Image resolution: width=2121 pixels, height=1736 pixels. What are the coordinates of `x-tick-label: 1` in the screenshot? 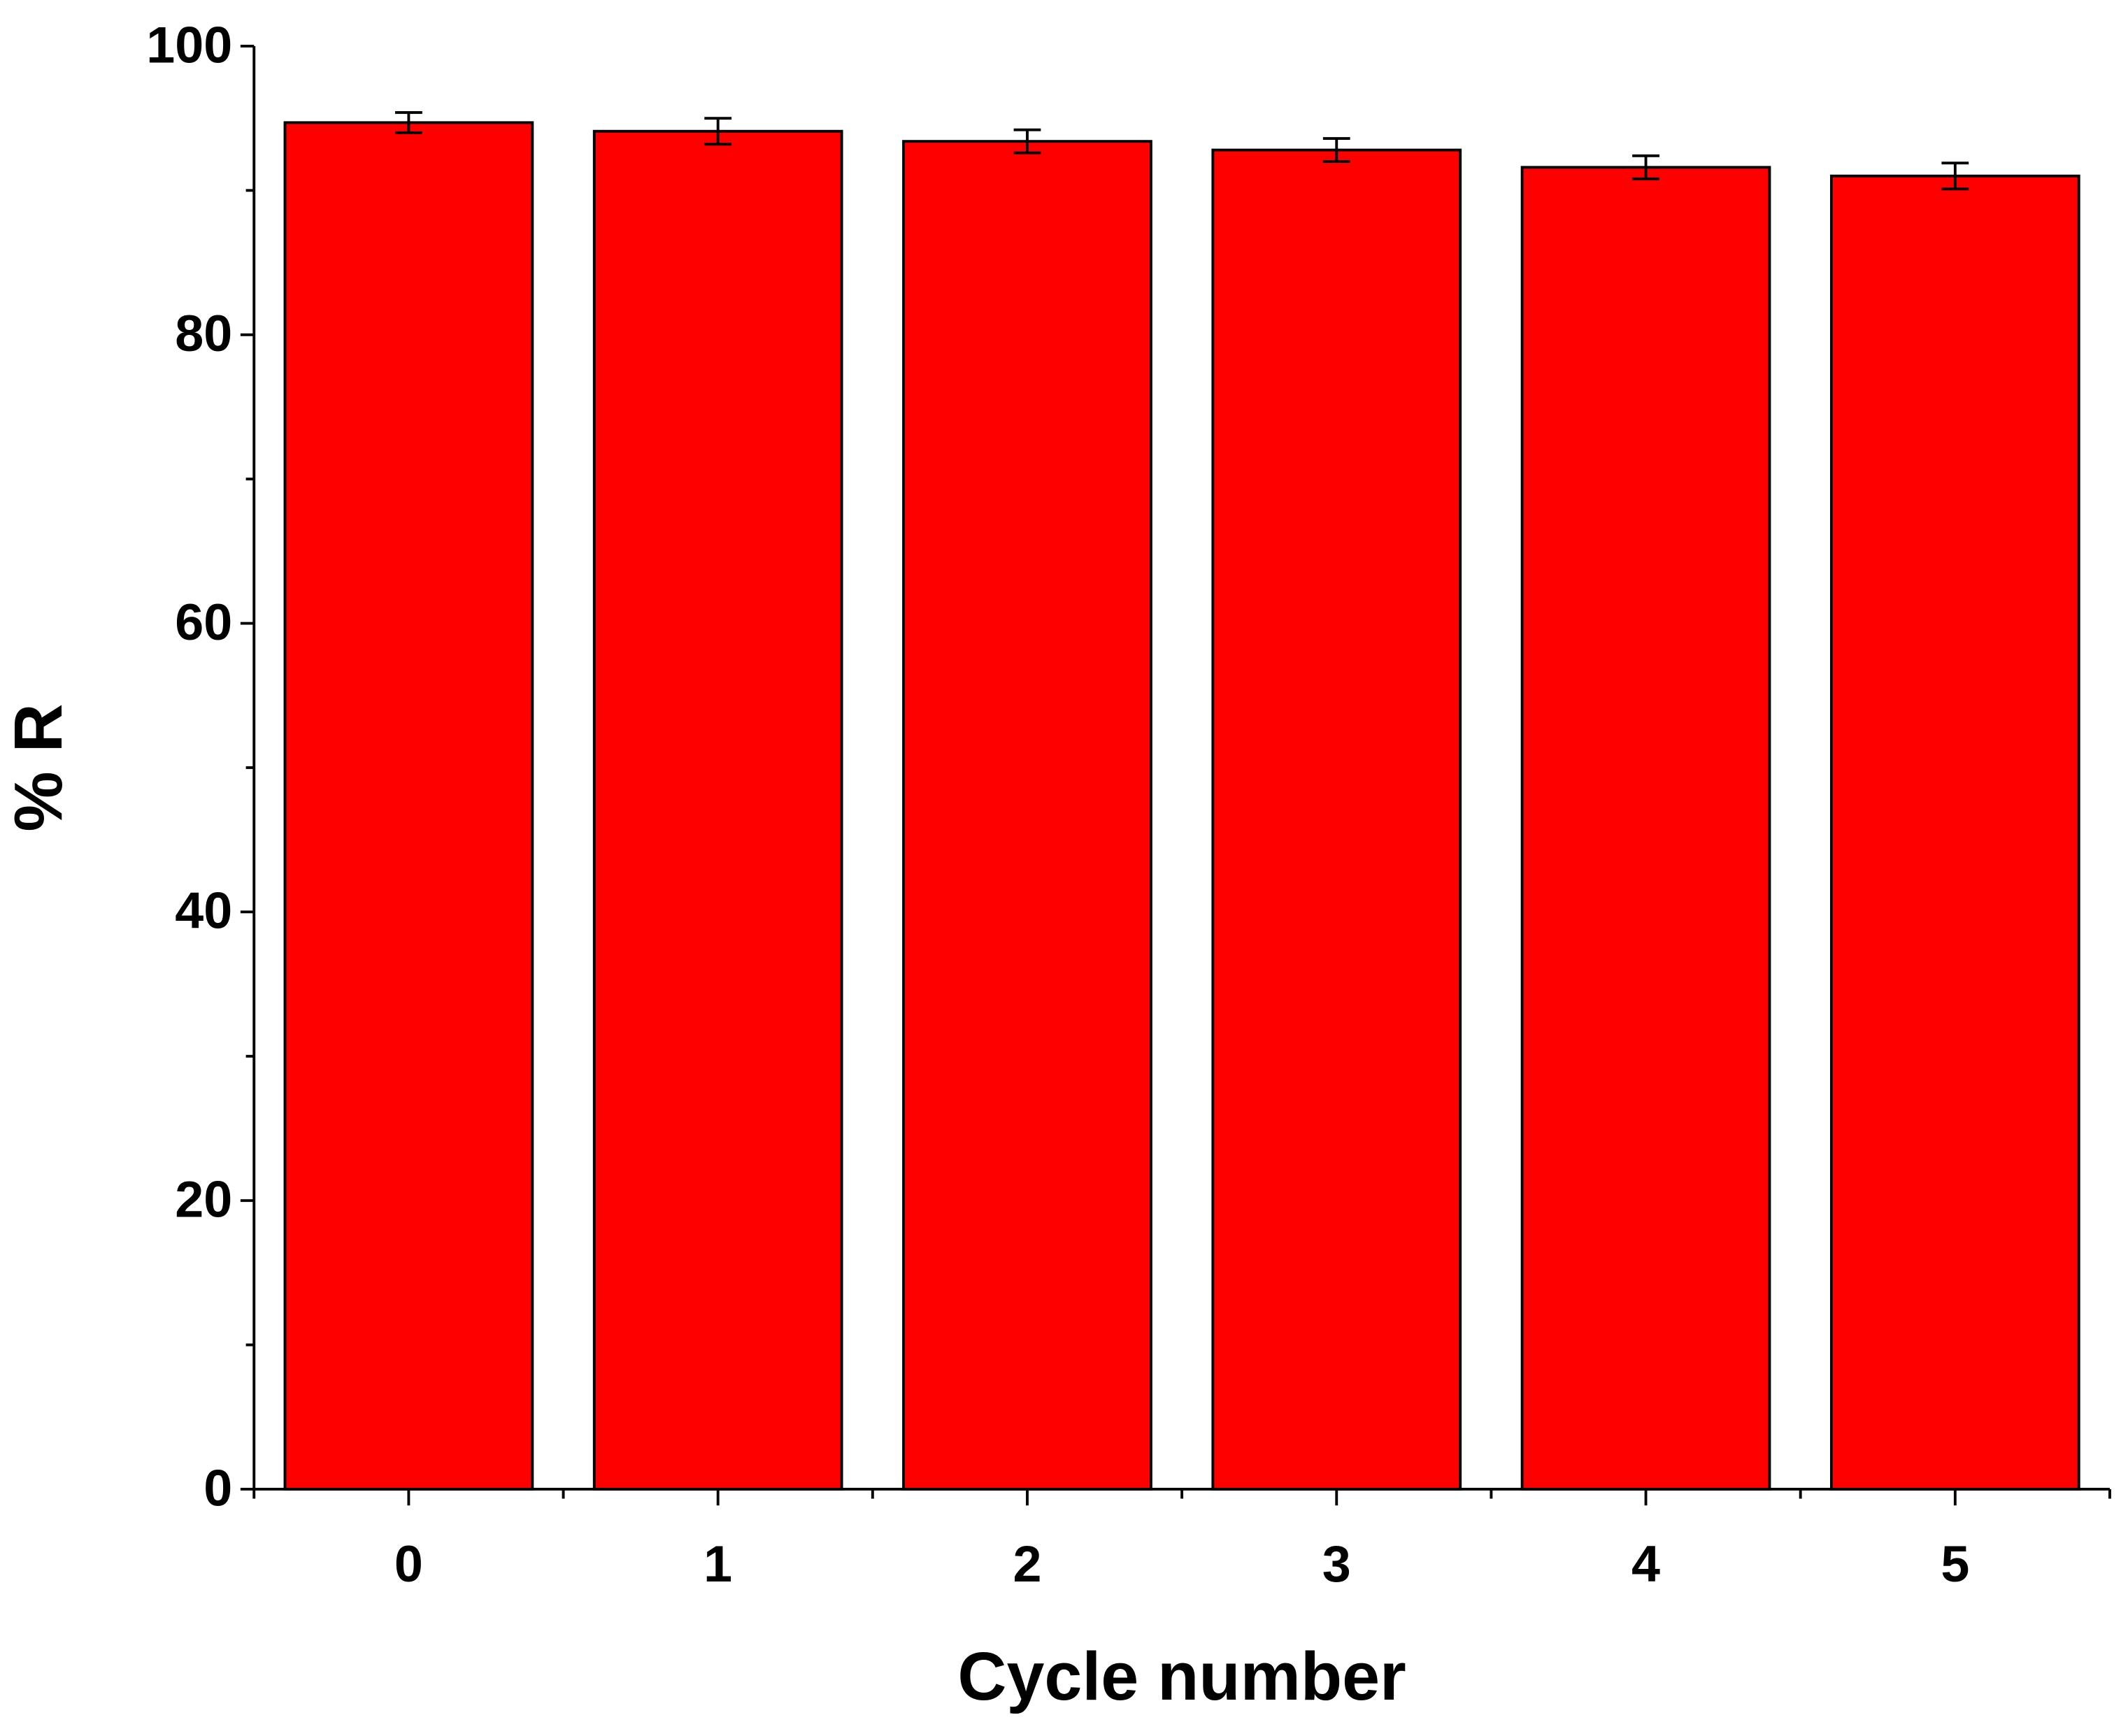 It's located at (718, 1564).